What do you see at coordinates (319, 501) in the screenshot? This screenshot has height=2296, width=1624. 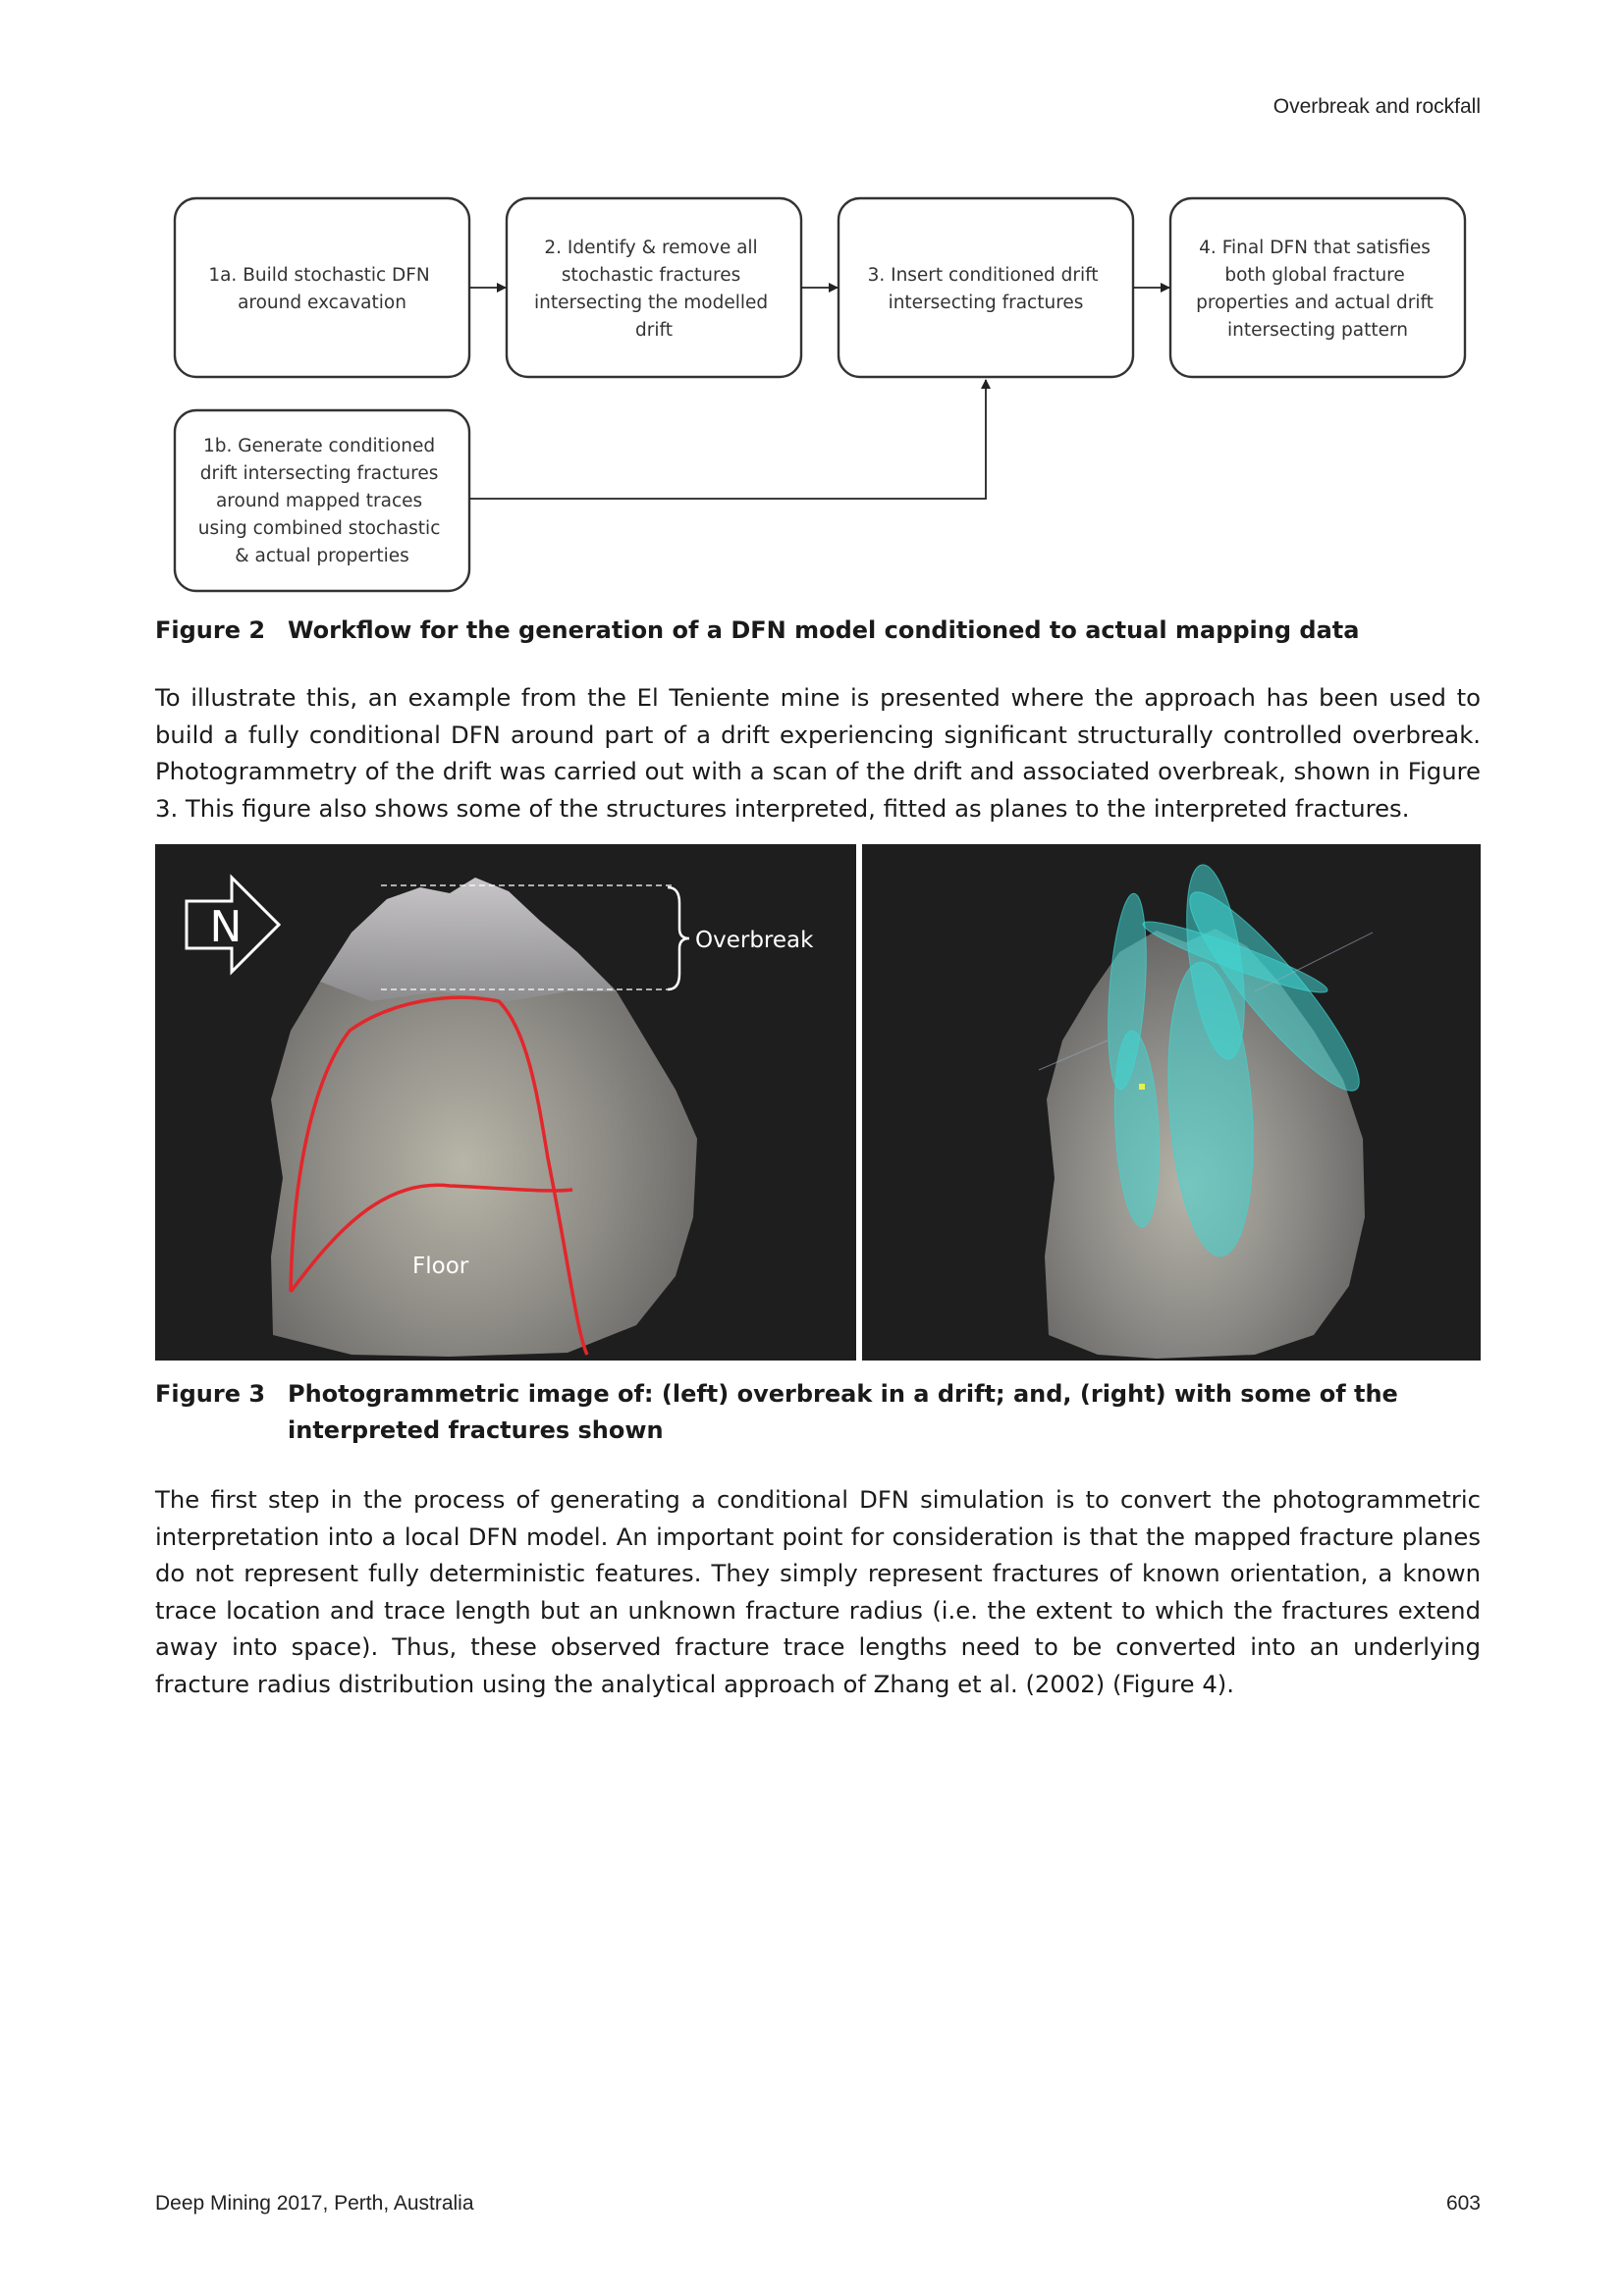 I see `box-1b-line: around mapped traces` at bounding box center [319, 501].